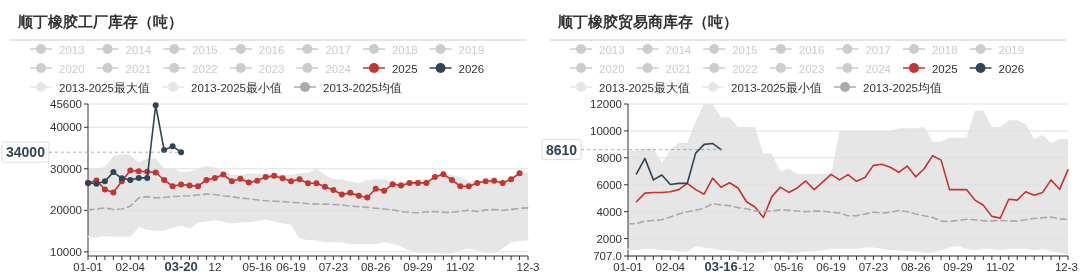 The width and height of the screenshot is (1080, 276). What do you see at coordinates (606, 104) in the screenshot?
I see `y-tick-label: 12000` at bounding box center [606, 104].